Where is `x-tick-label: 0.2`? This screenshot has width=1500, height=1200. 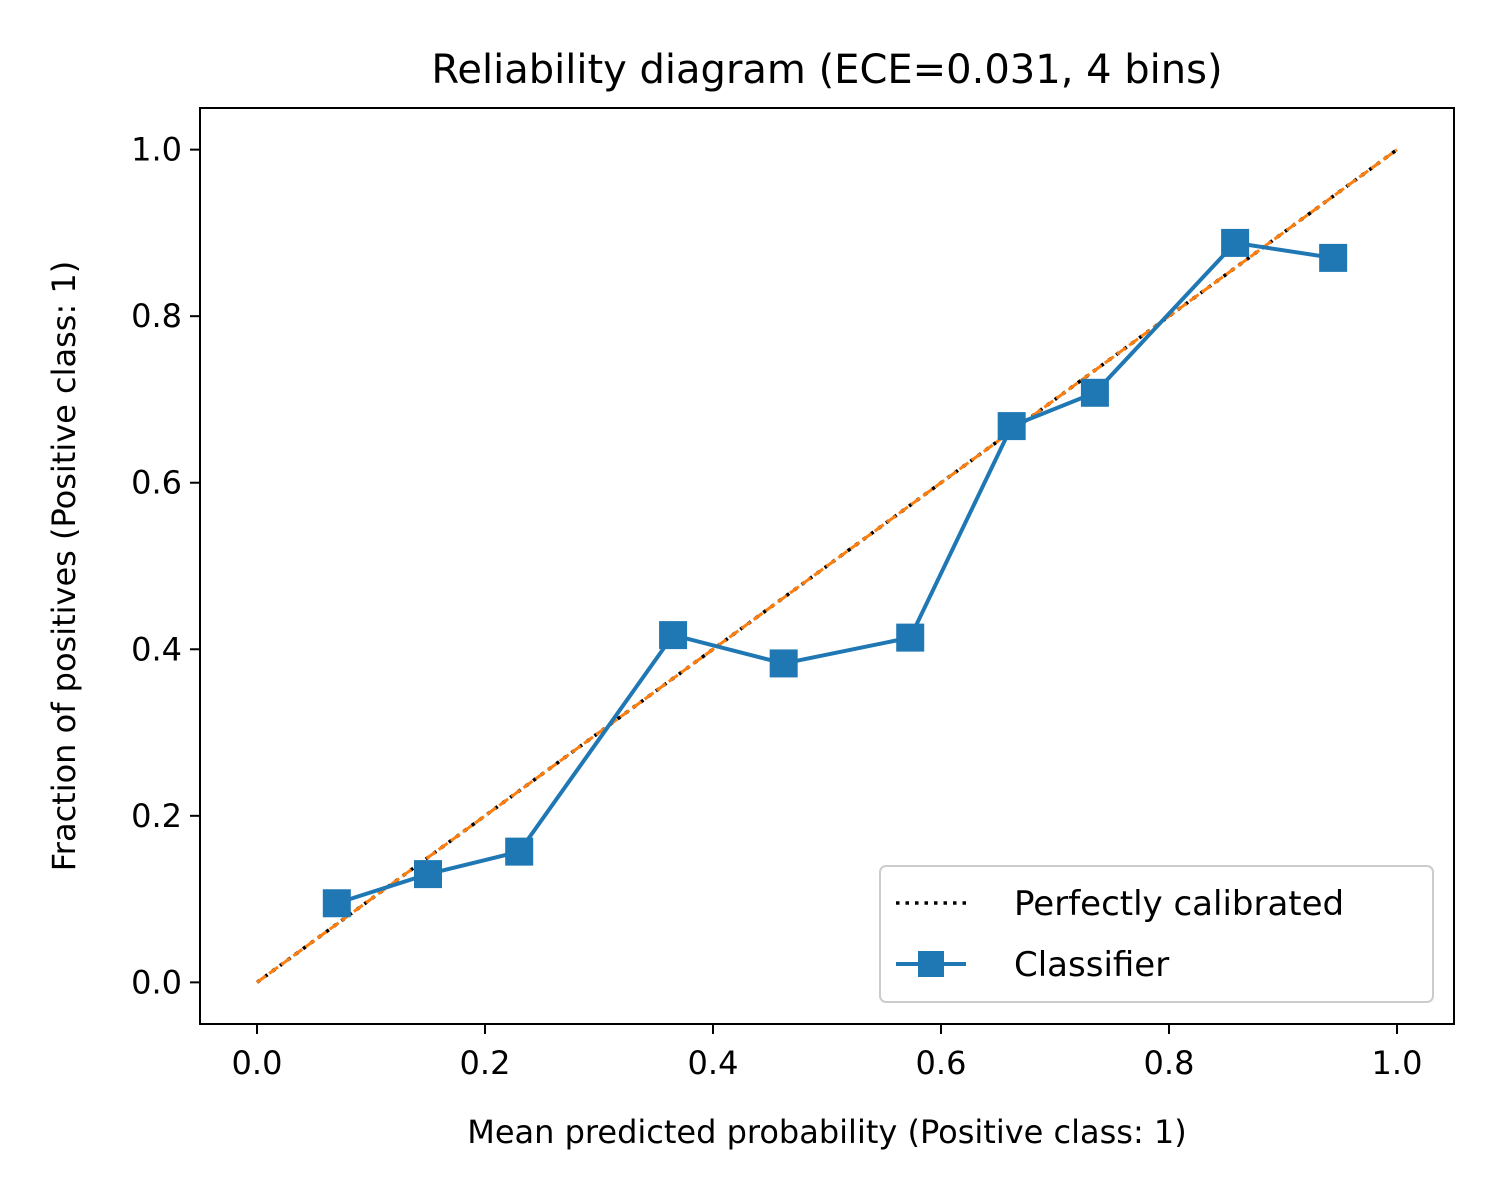 x-tick-label: 0.2 is located at coordinates (485, 1063).